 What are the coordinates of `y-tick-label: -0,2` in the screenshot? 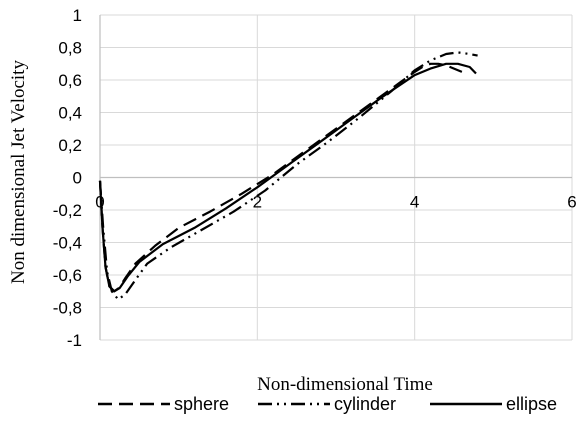 It's located at (67, 210).